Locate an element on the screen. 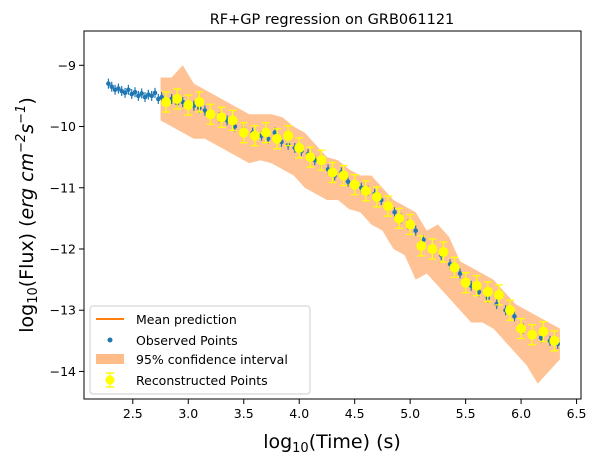  x-tick-label: 3.0 is located at coordinates (188, 413).